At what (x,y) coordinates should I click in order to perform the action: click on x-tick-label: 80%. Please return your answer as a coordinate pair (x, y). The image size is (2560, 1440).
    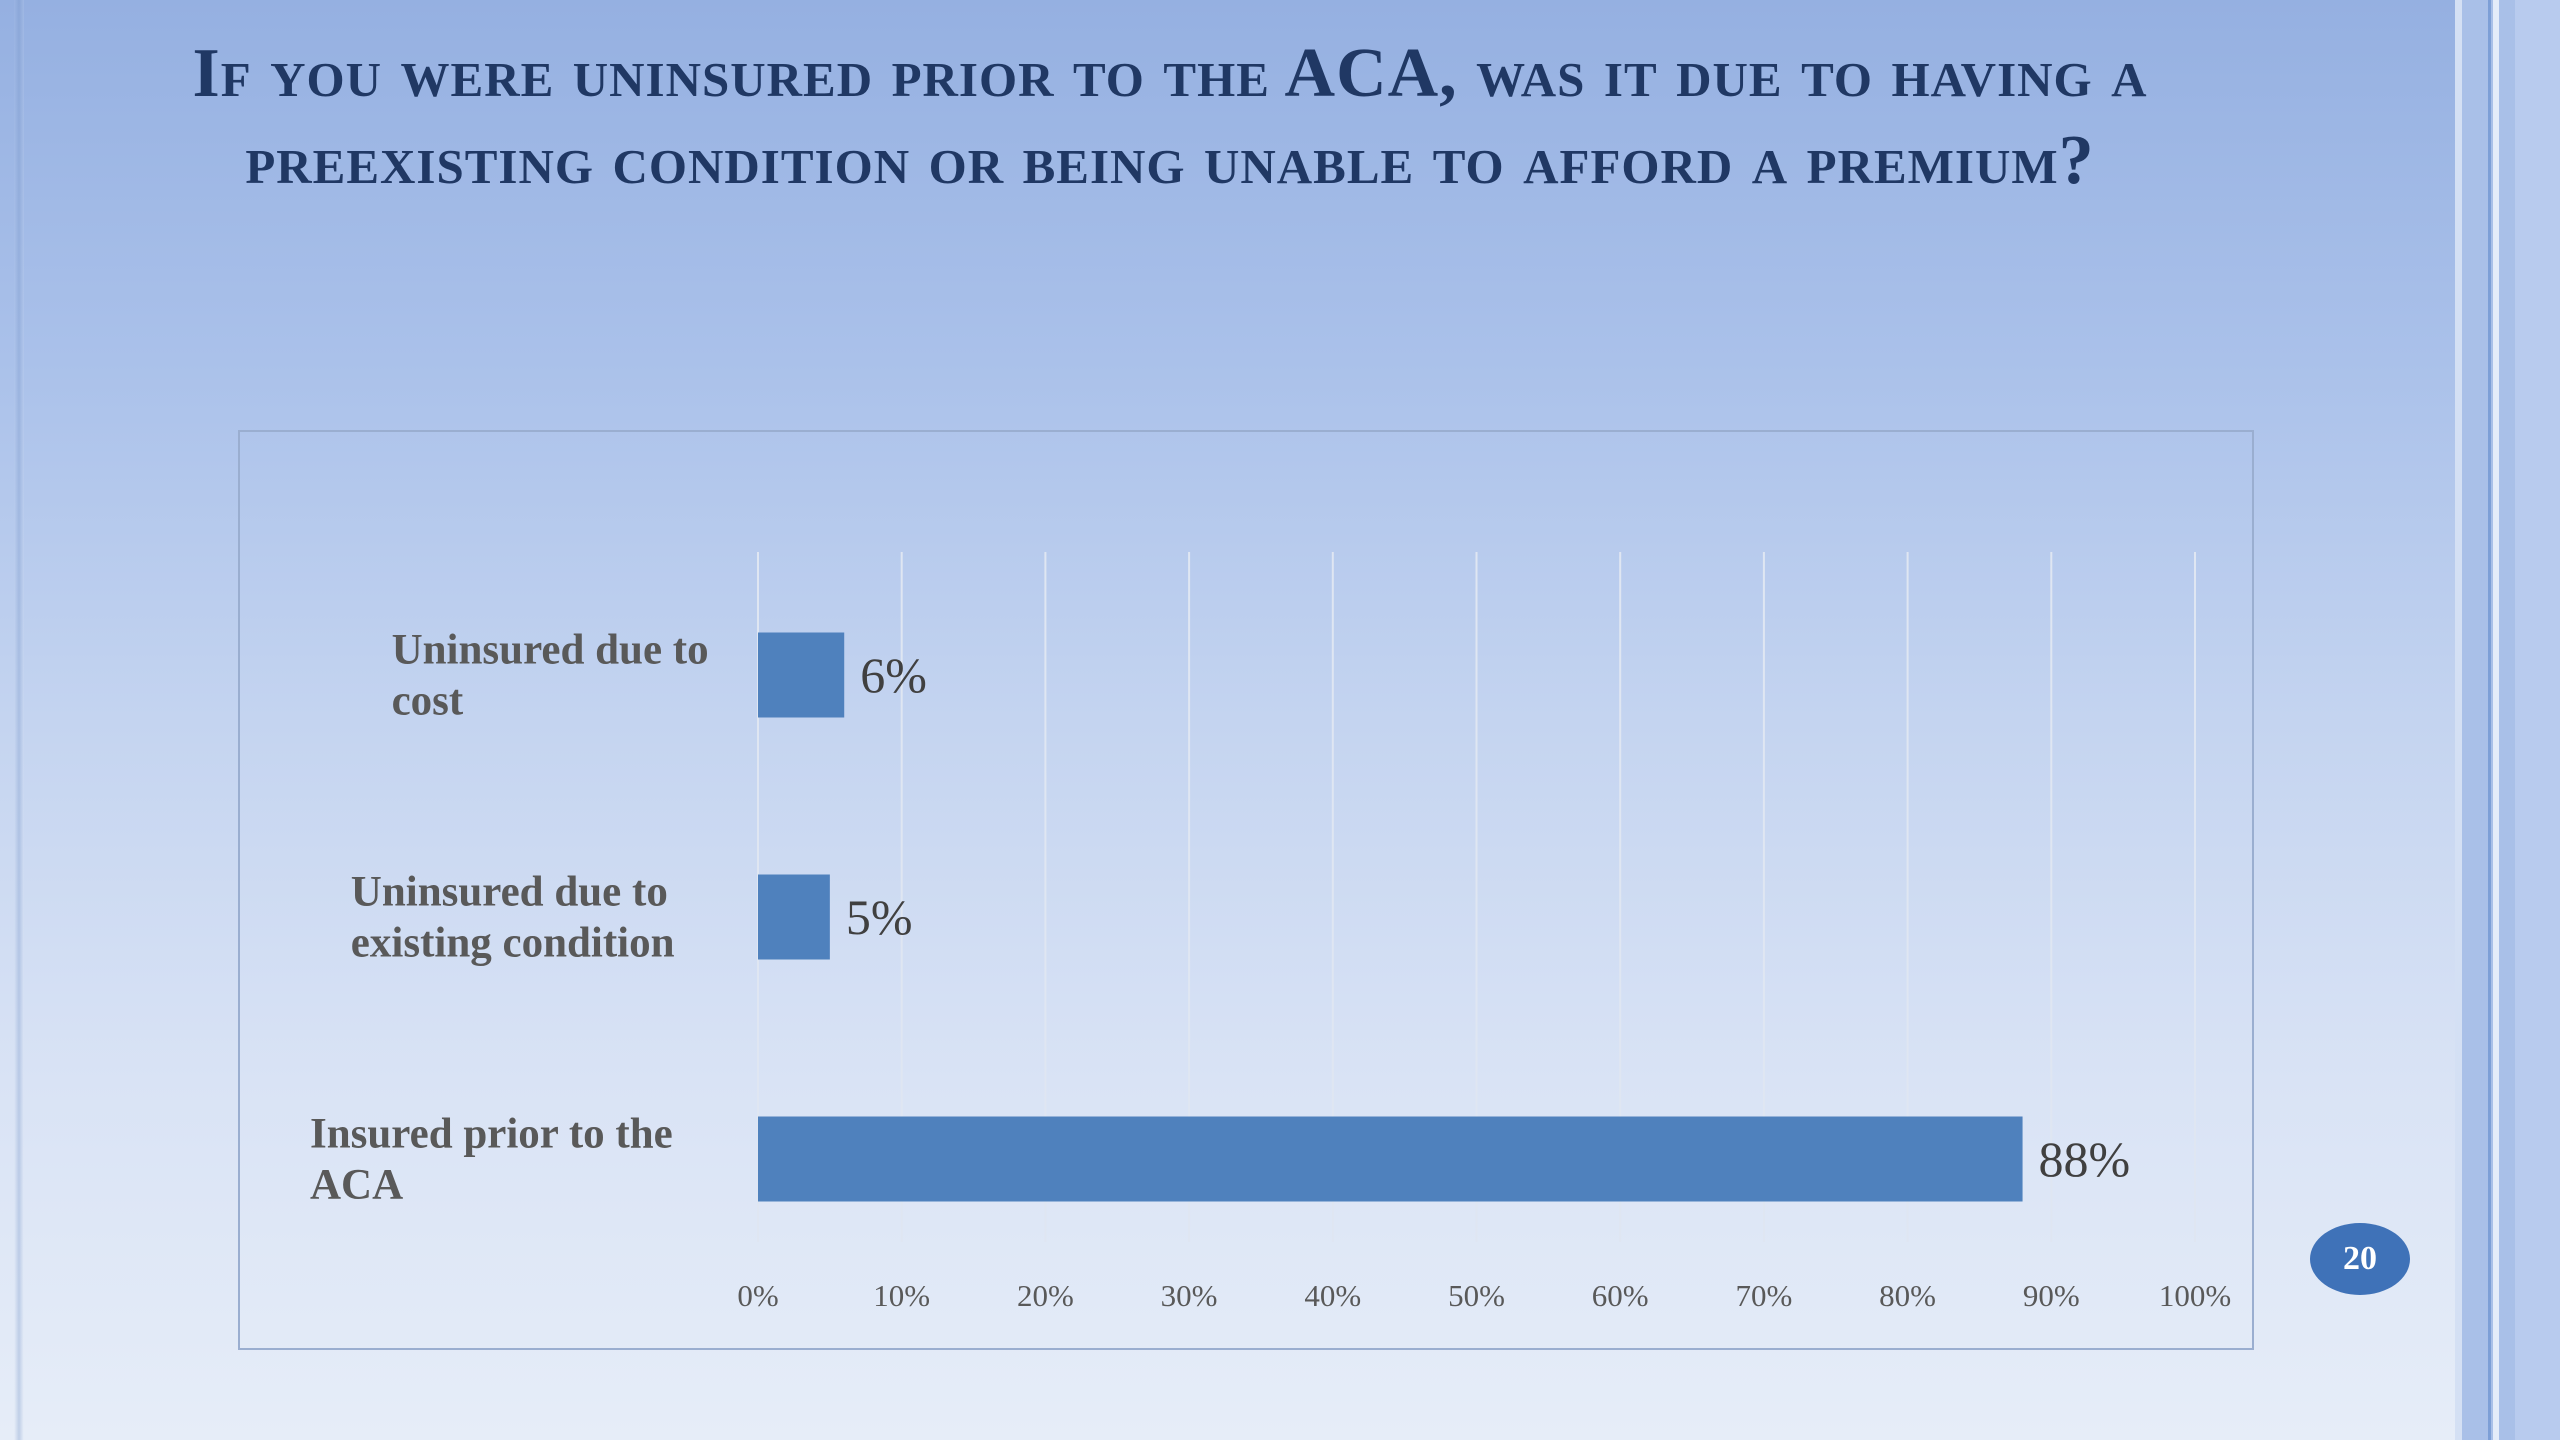
    Looking at the image, I should click on (1907, 1295).